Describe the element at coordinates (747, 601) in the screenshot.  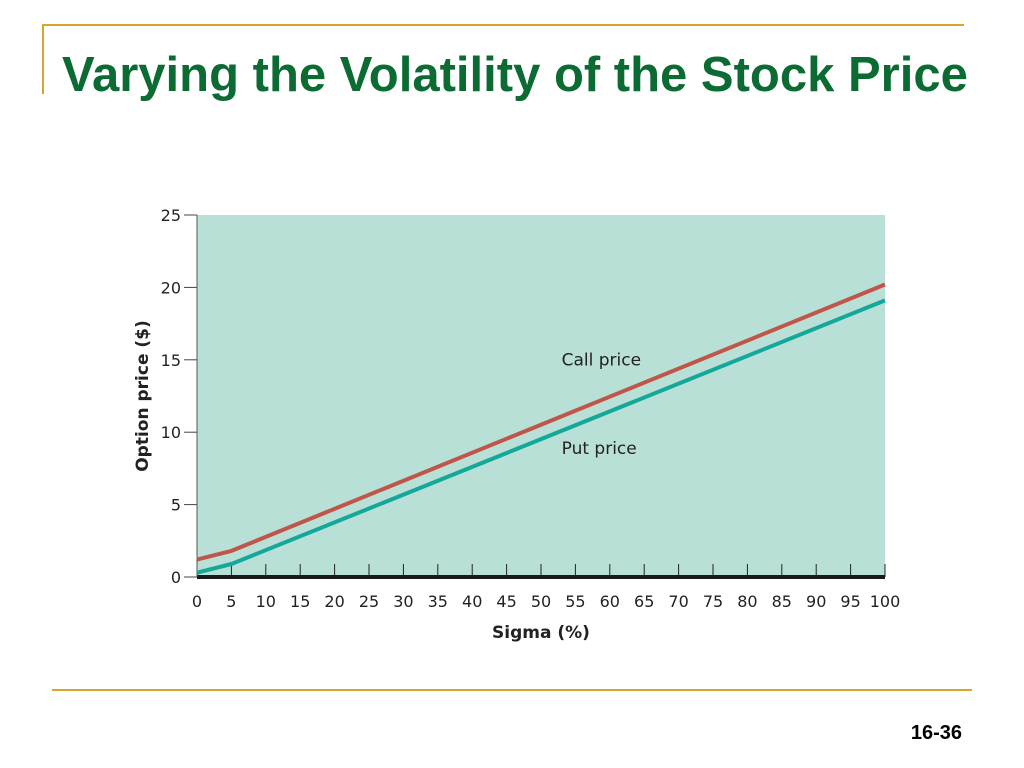
I see `x-tick-label: 80` at that location.